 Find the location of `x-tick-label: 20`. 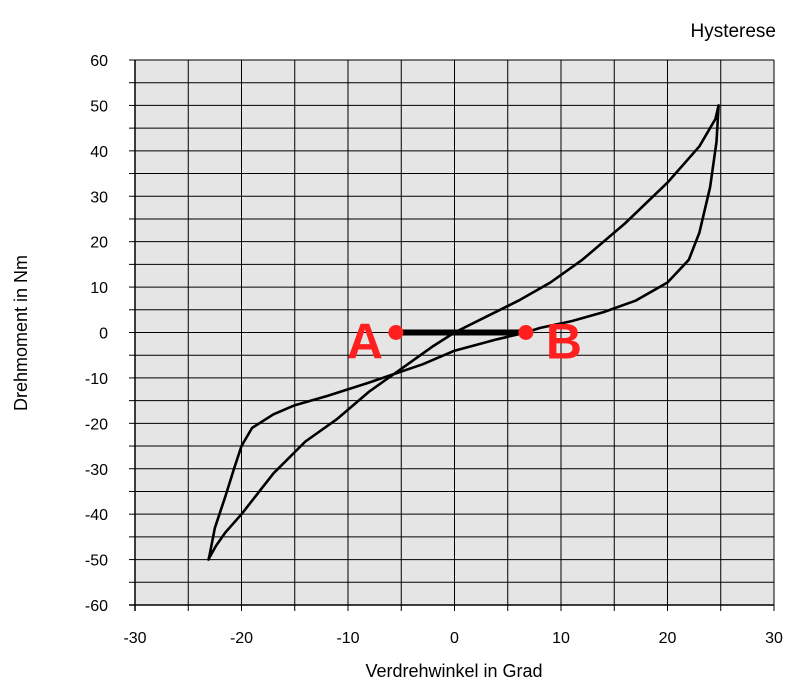

x-tick-label: 20 is located at coordinates (668, 638).